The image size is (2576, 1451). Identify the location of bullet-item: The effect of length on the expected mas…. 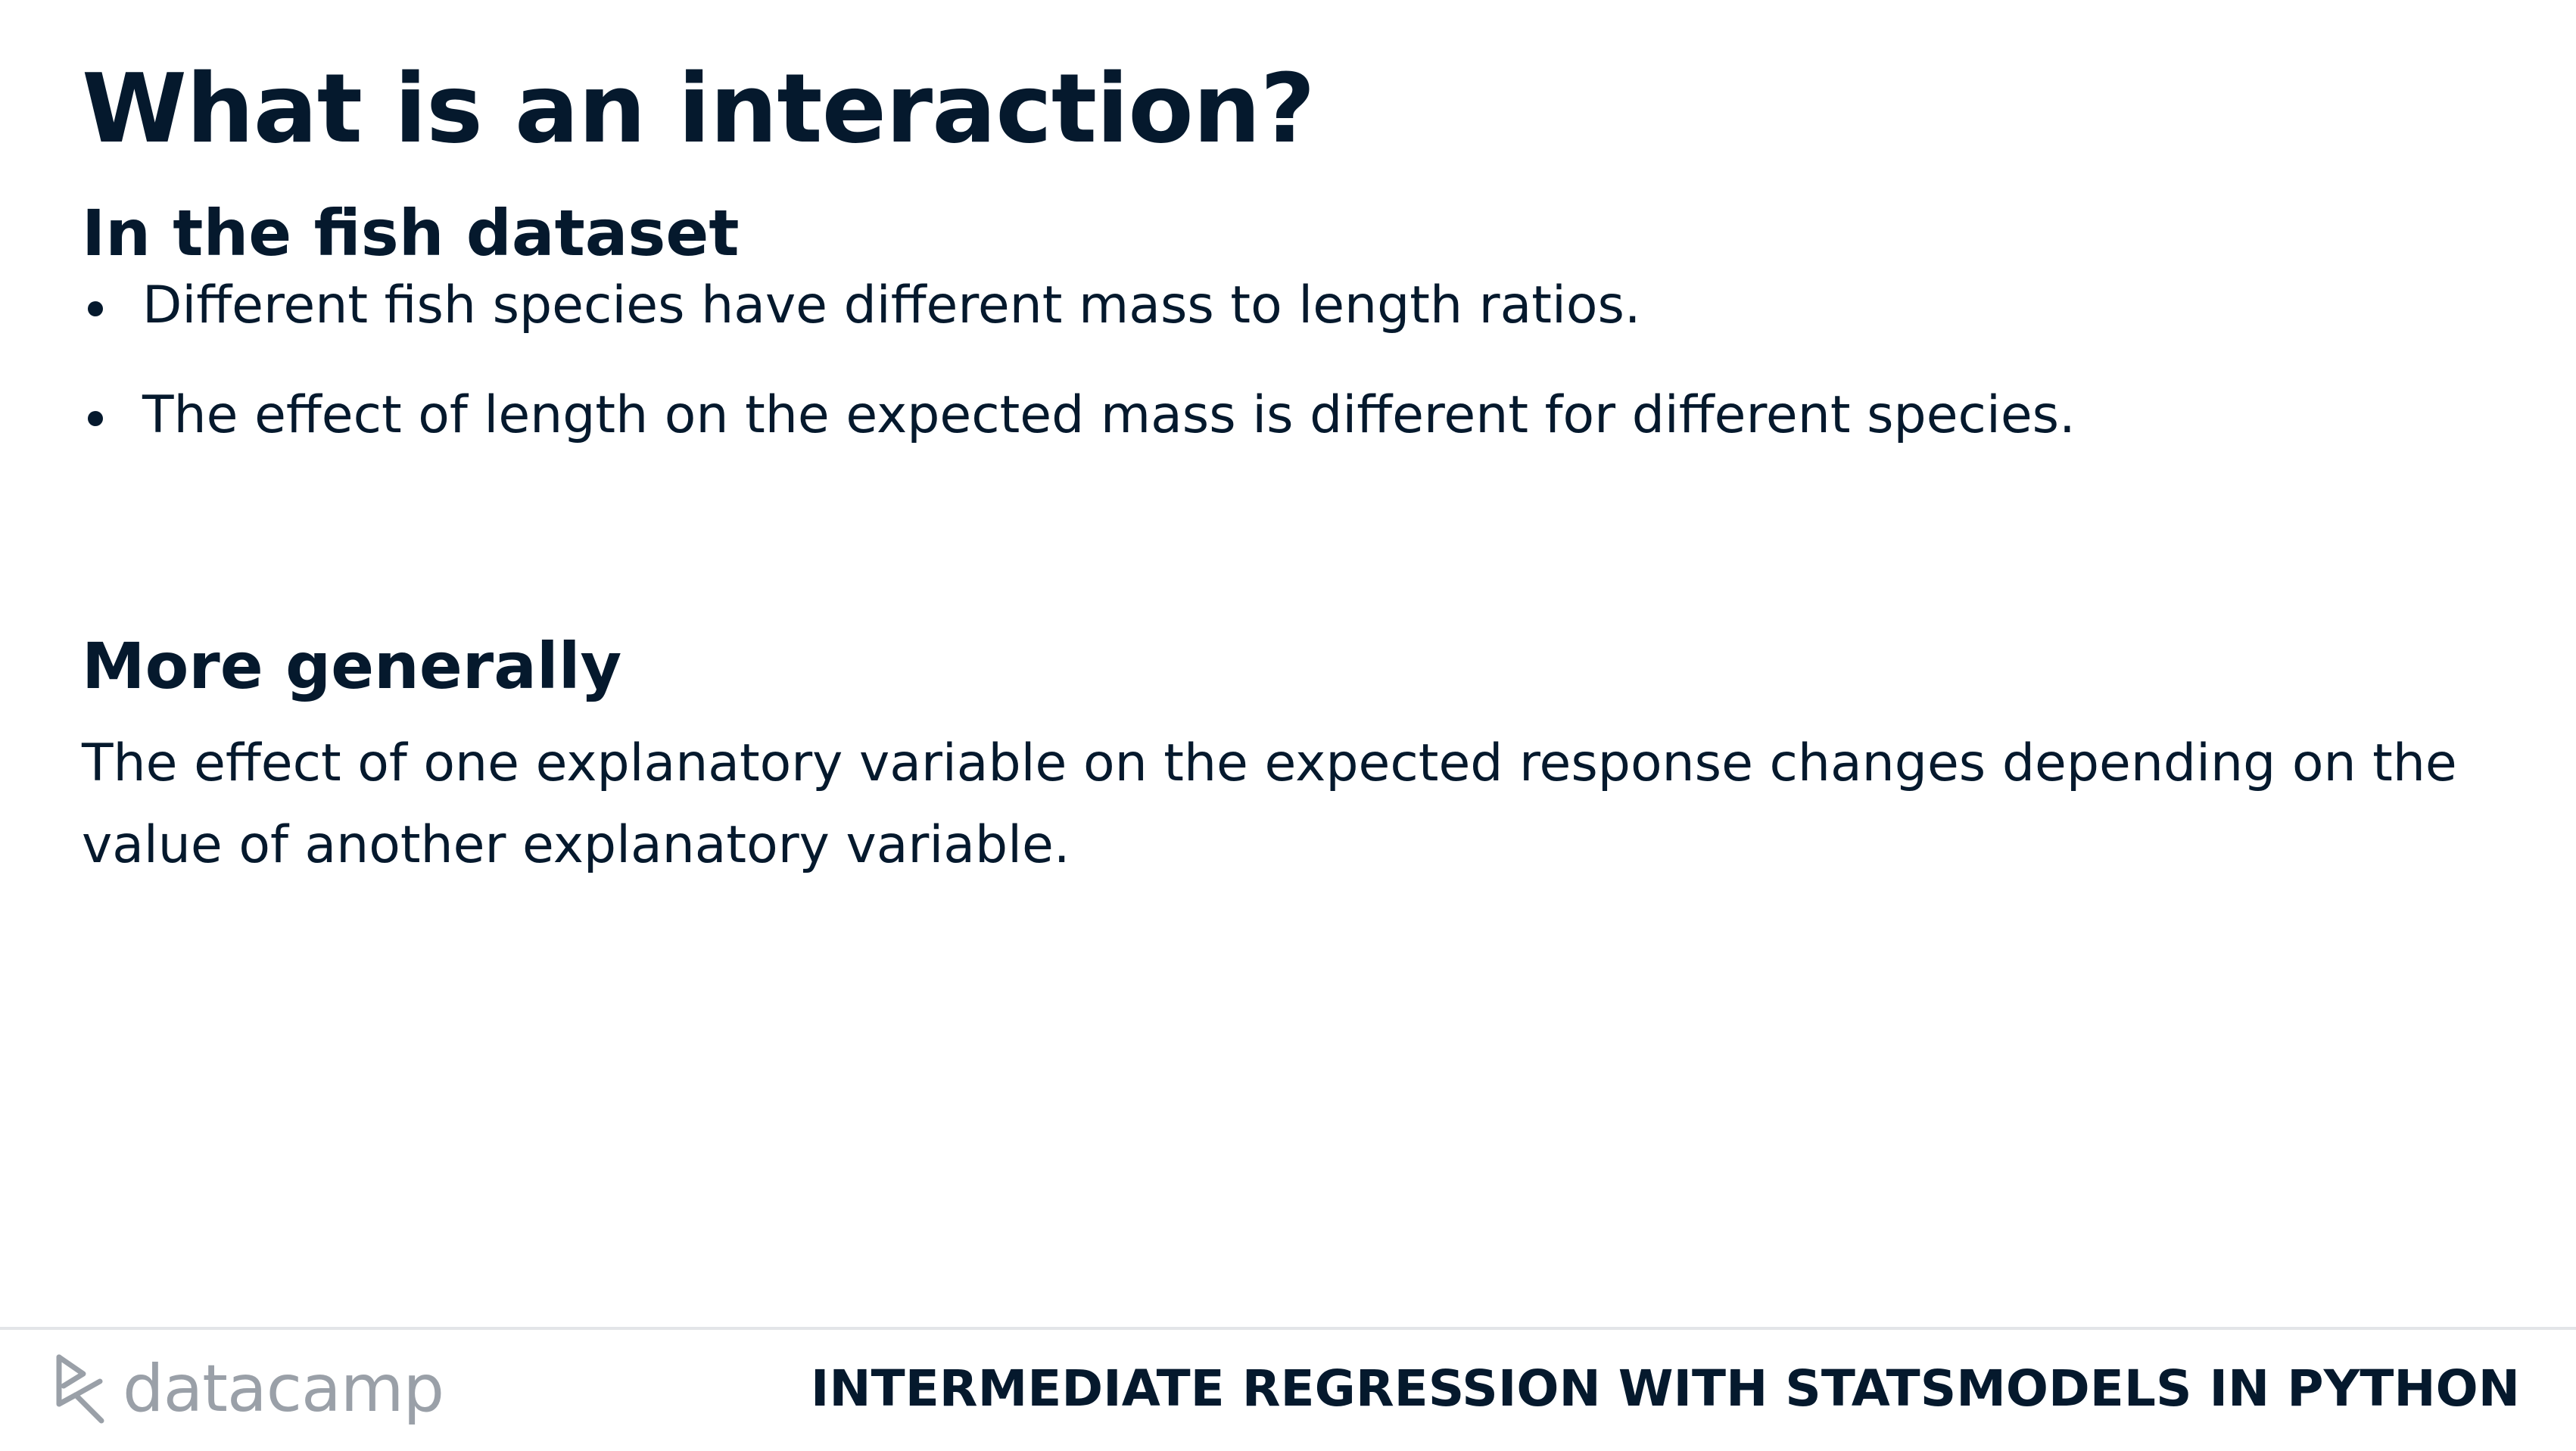
(1079, 437).